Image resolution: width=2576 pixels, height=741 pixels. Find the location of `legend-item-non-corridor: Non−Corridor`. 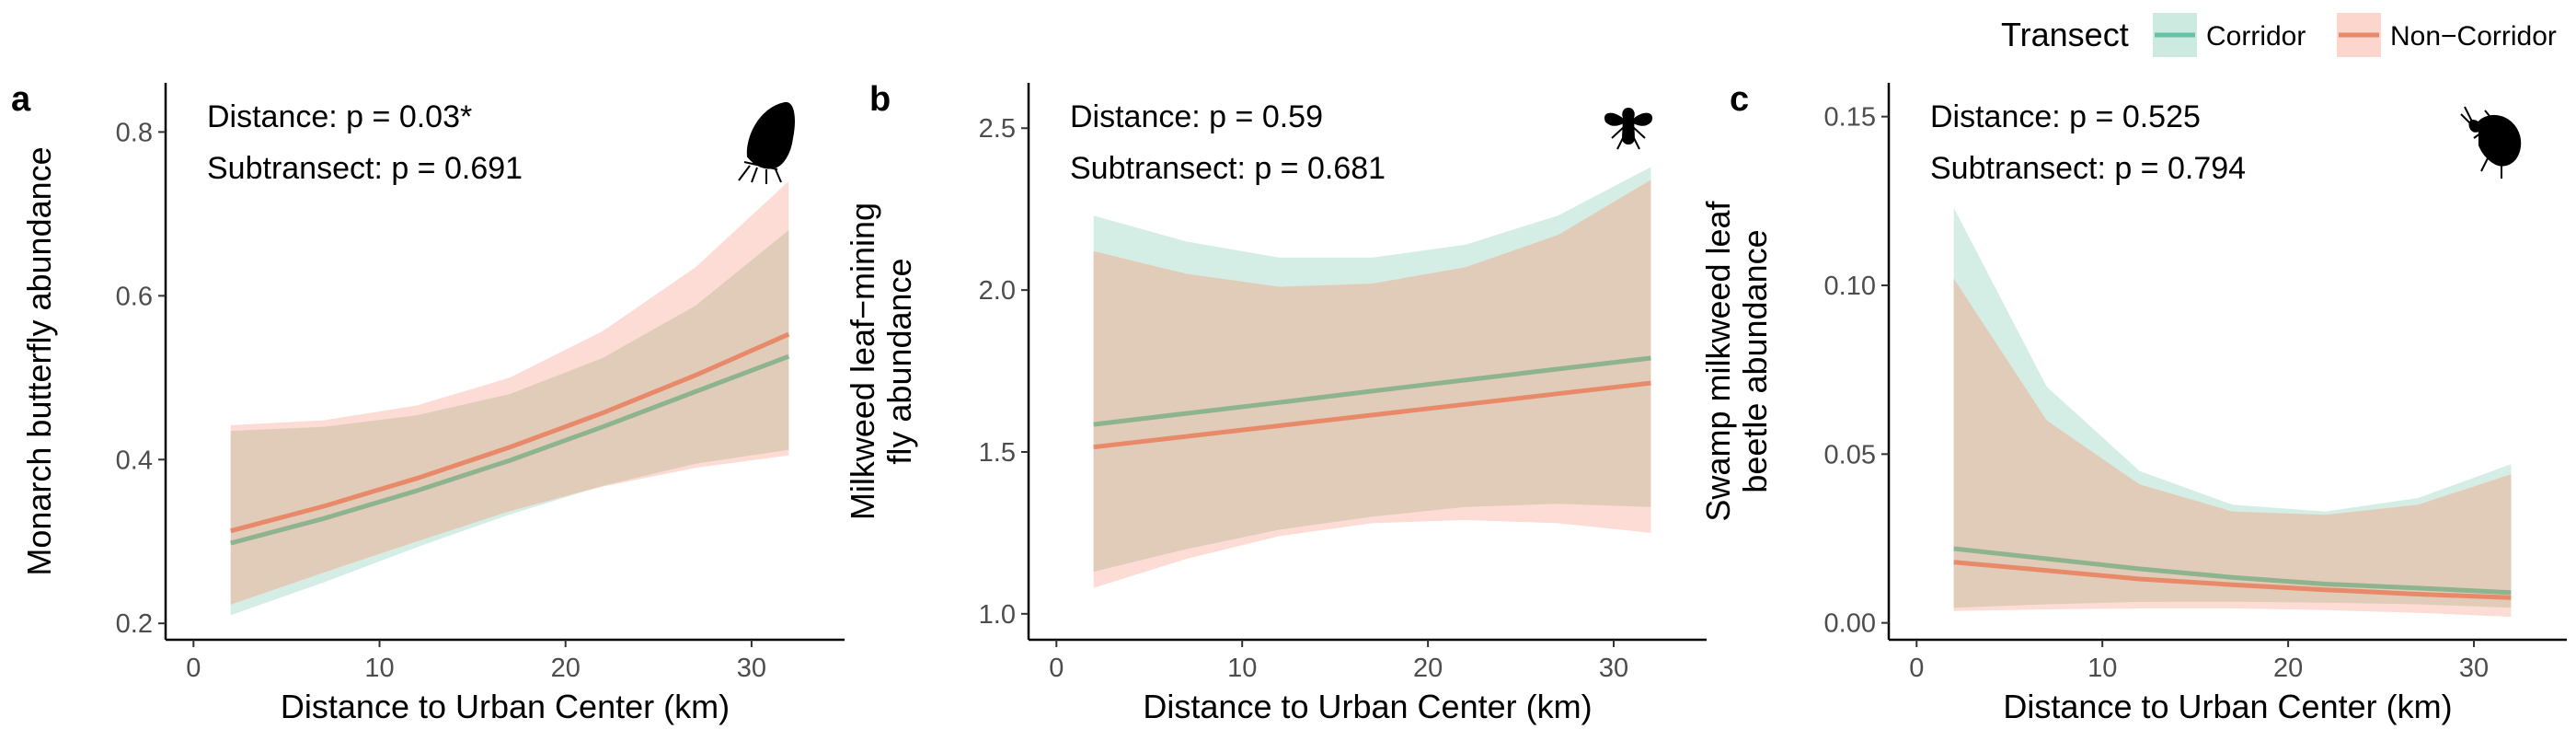

legend-item-non-corridor: Non−Corridor is located at coordinates (2447, 35).